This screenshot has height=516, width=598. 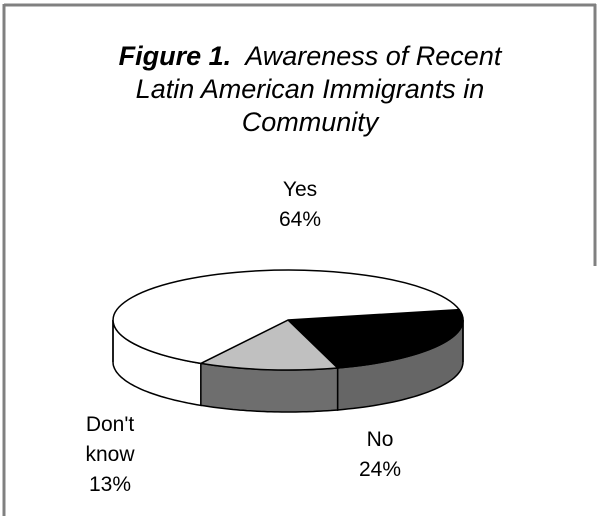 I want to click on label-no: No 24%, so click(x=380, y=455).